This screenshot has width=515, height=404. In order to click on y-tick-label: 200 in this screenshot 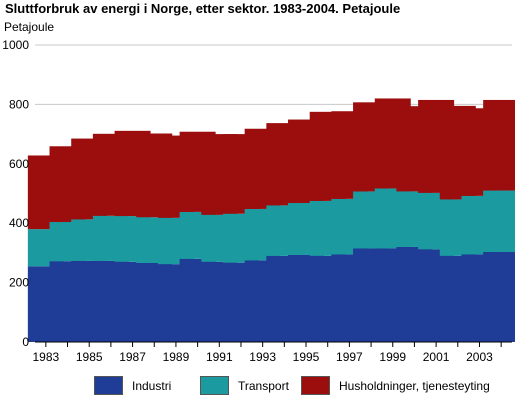, I will do `click(19, 283)`.